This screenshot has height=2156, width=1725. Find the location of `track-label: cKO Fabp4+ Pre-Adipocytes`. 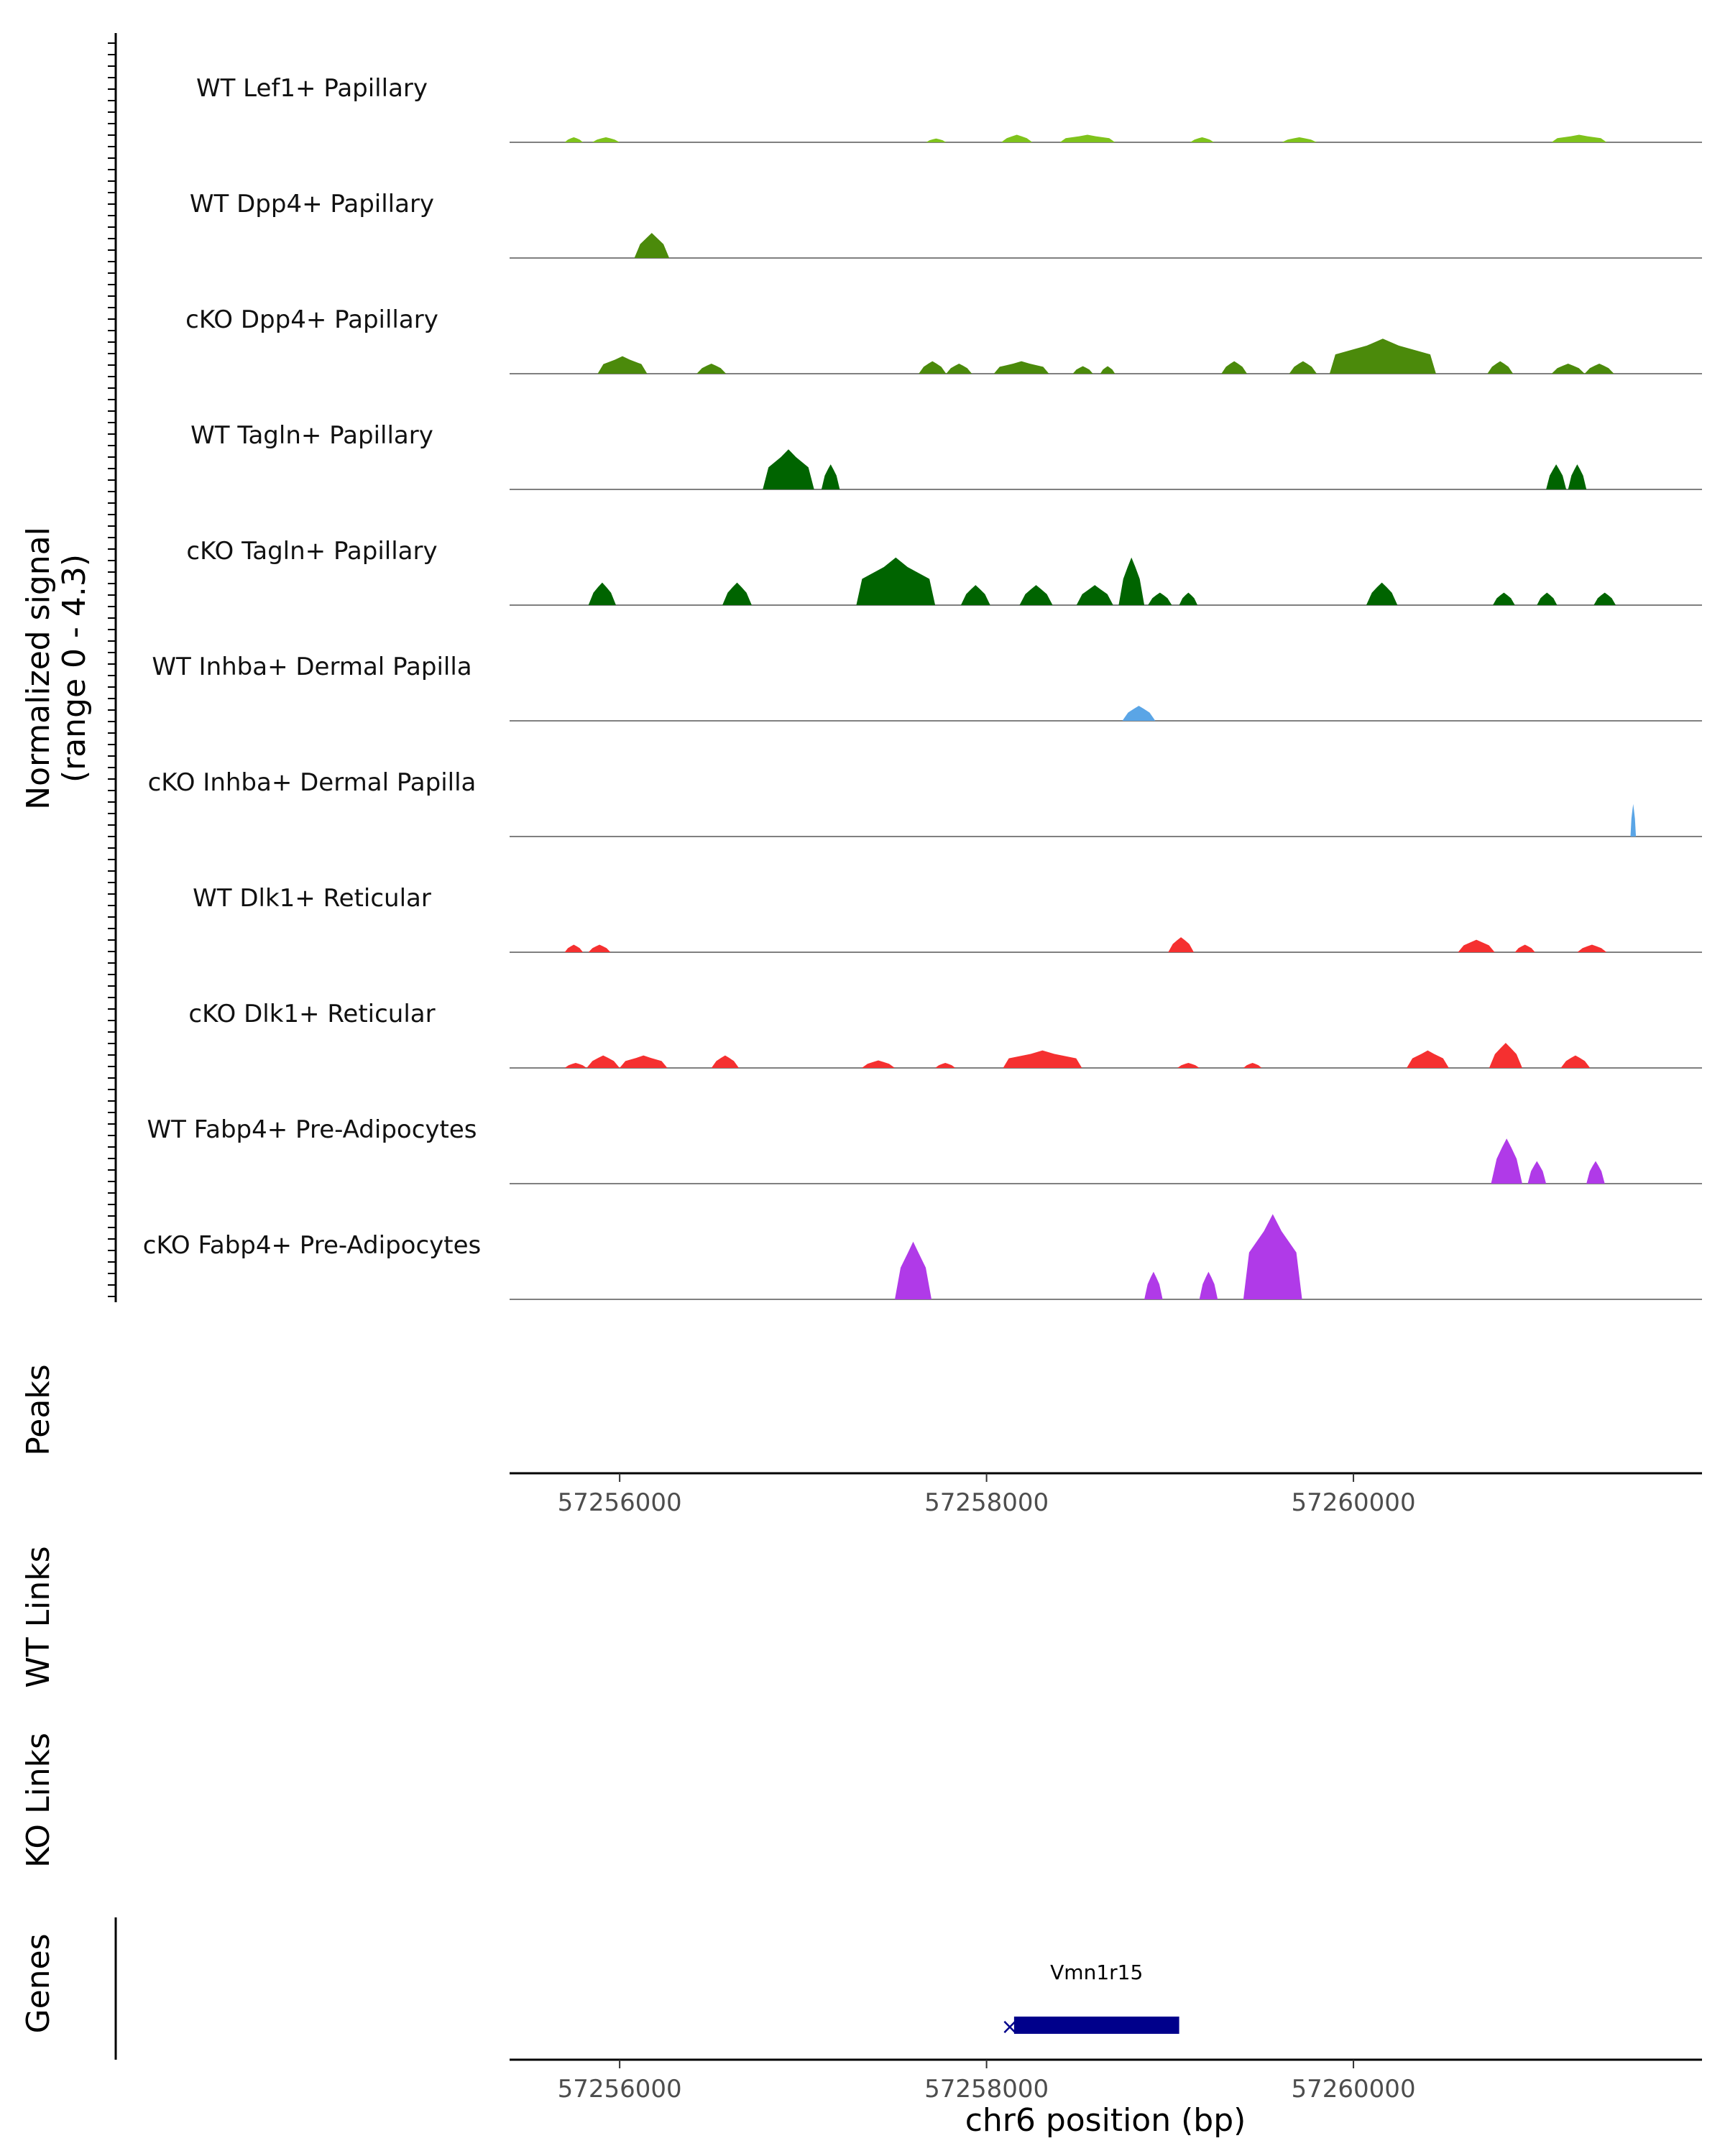

track-label: cKO Fabp4+ Pre-Adipocytes is located at coordinates (312, 1246).